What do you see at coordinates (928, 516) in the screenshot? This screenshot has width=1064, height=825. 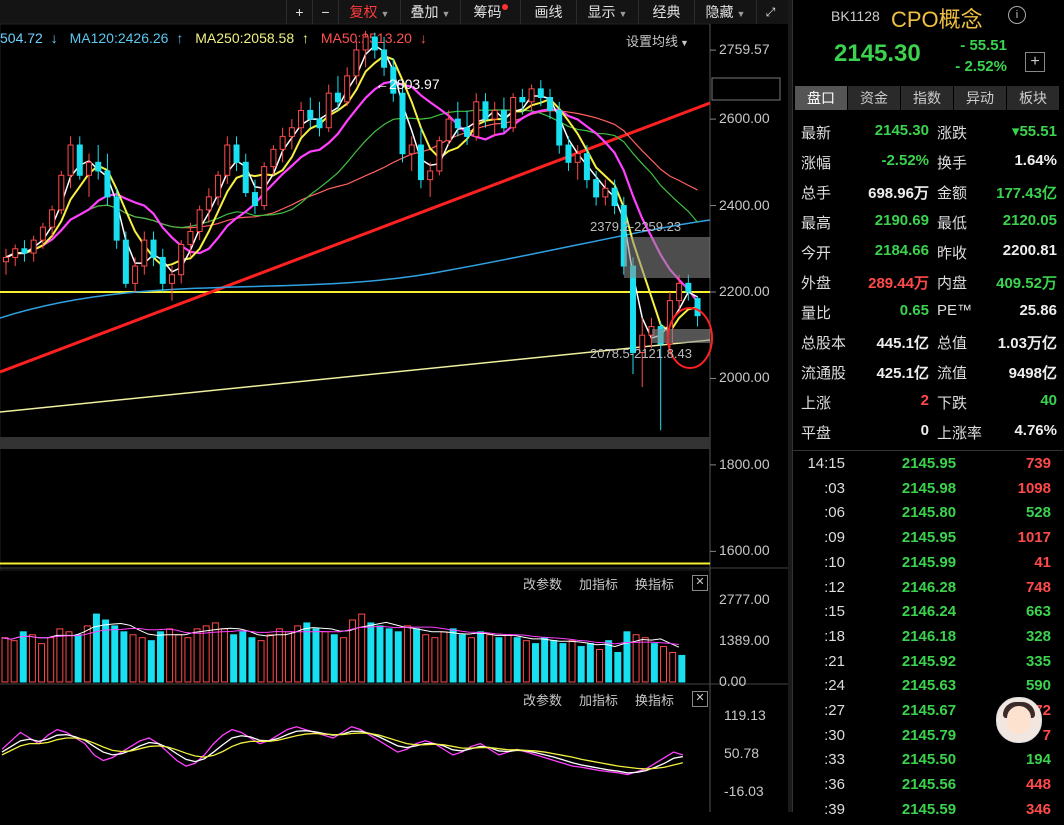 I see `tick-row: :06 2145.80 528` at bounding box center [928, 516].